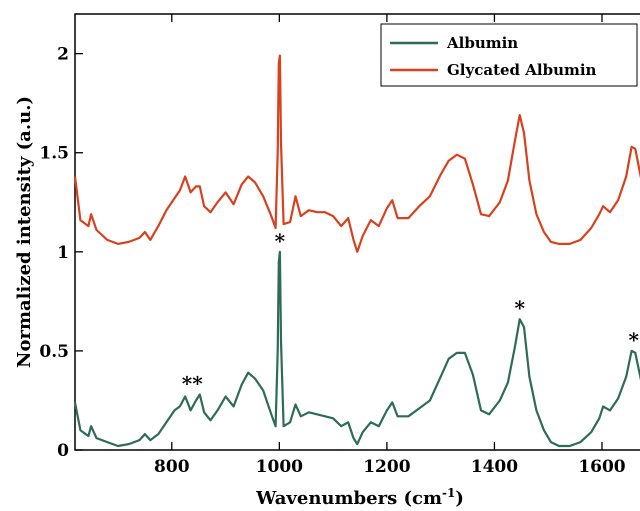 This screenshot has width=640, height=511. Describe the element at coordinates (24, 232) in the screenshot. I see `y-axis-label: Normalized intensity (a.u.)` at that location.